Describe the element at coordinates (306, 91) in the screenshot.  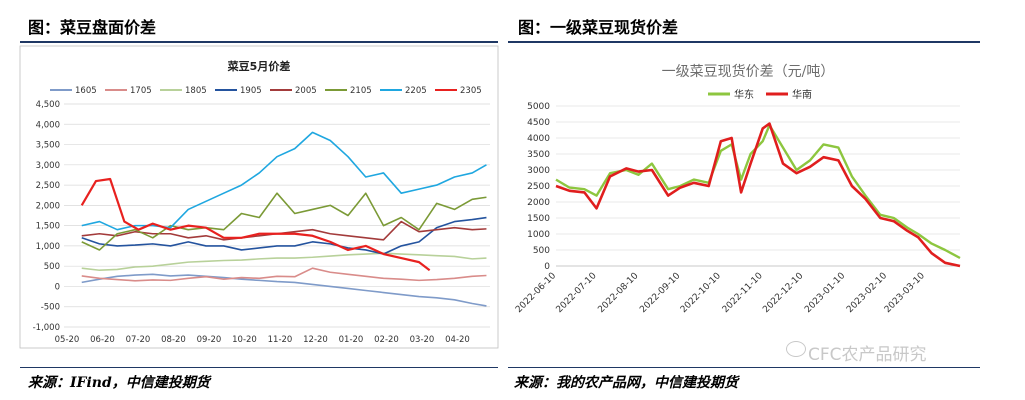
I see `legend-label: 2005` at that location.